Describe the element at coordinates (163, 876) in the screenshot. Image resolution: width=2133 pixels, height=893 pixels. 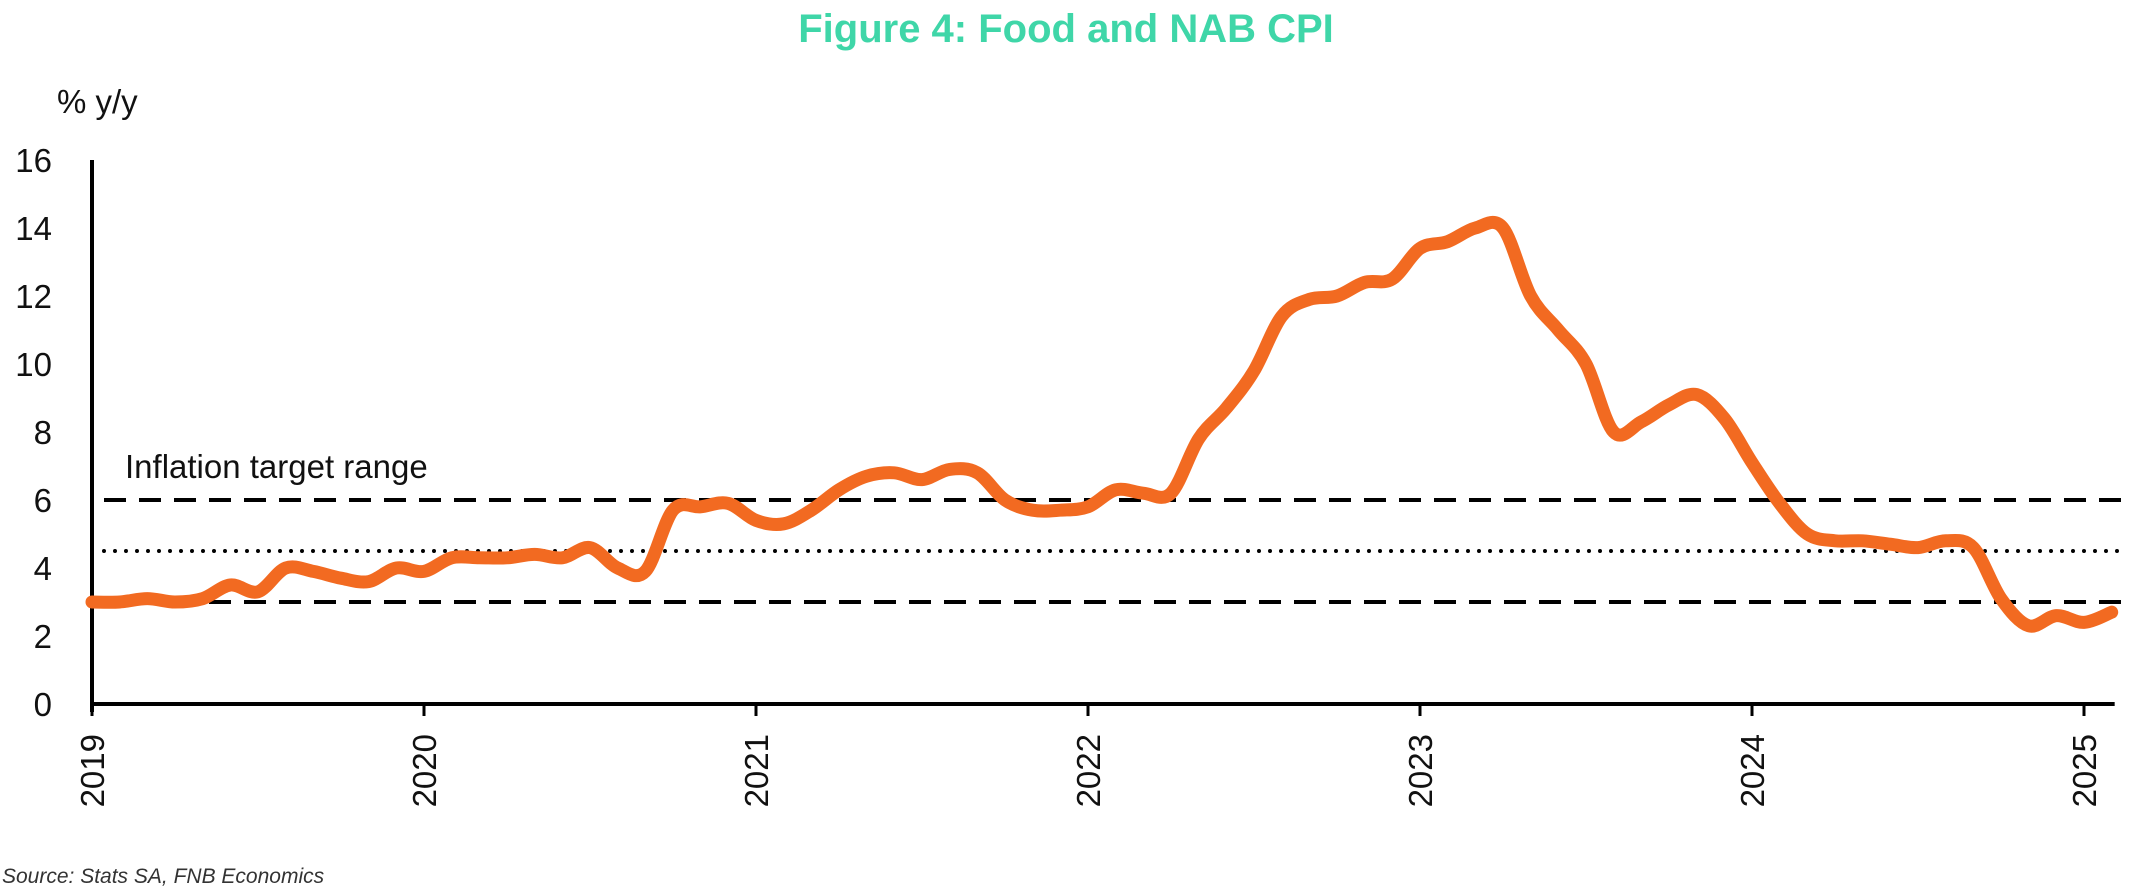
I see `source-note: Source: Stats SA, FNB Economics` at that location.